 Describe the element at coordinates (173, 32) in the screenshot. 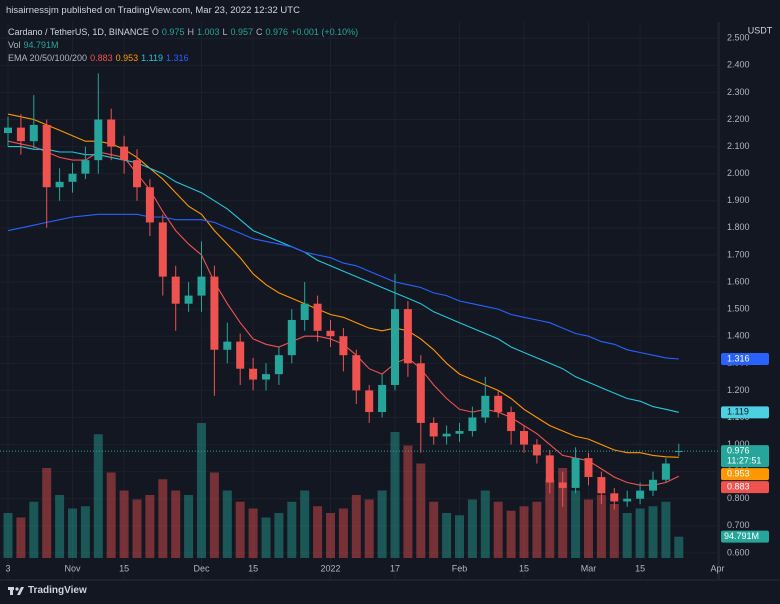

I see `ohlc-value: 0.975` at that location.